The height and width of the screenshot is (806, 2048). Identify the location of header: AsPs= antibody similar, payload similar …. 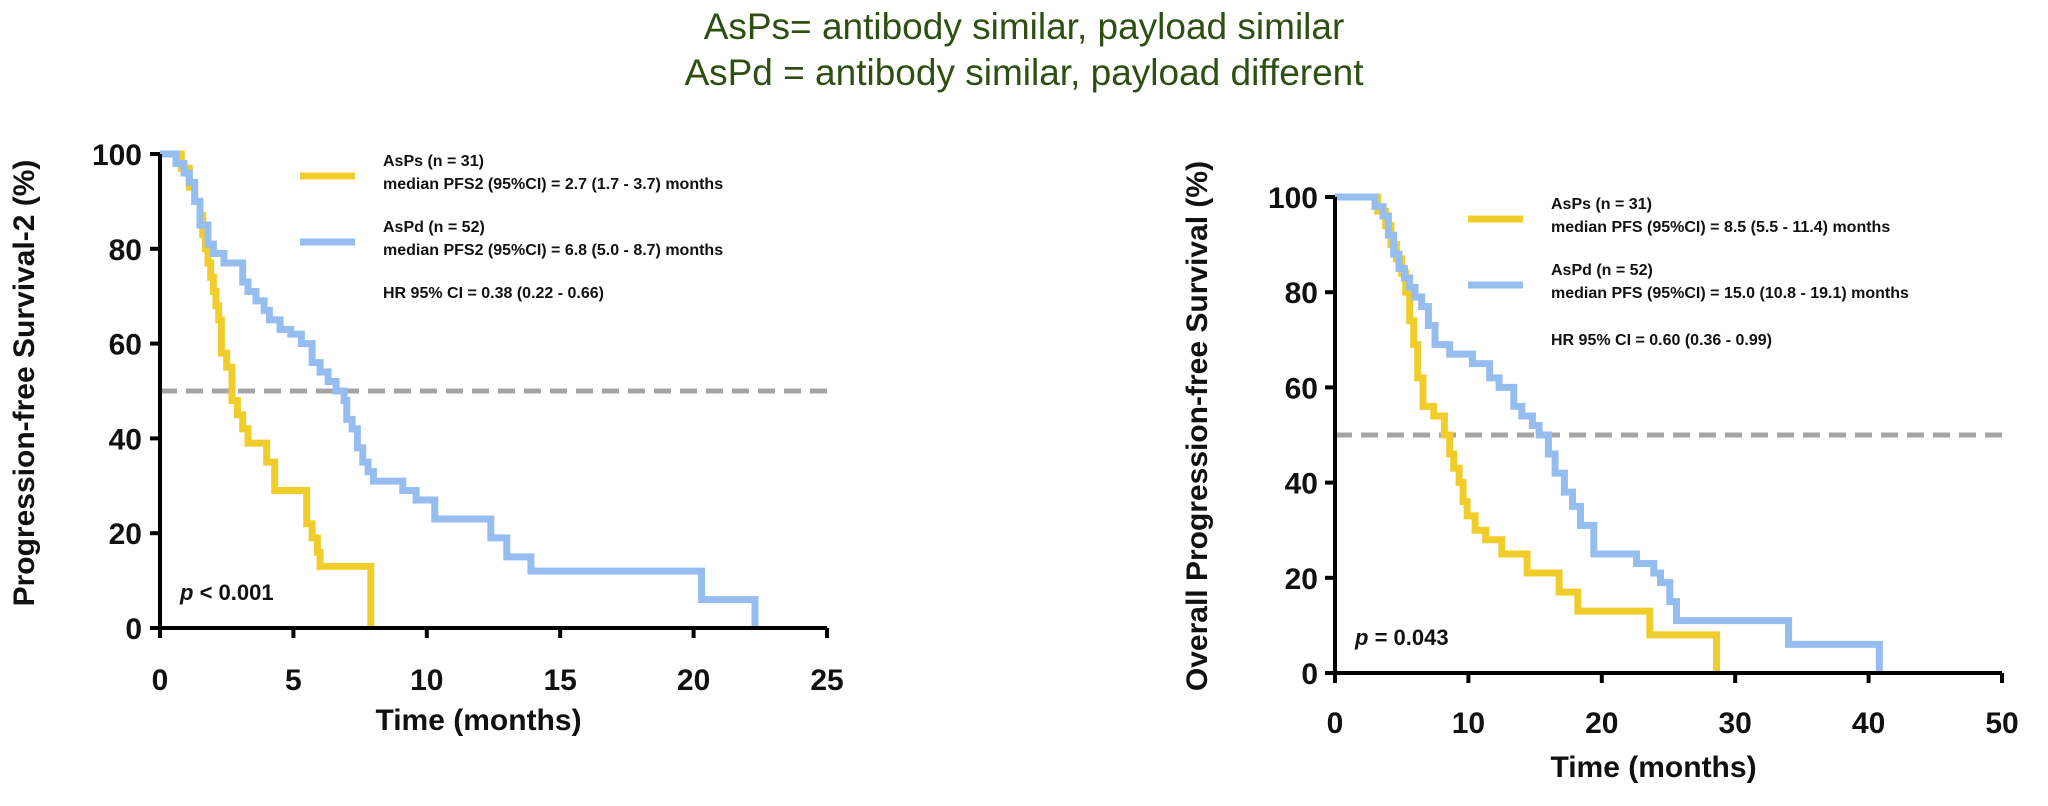
(1024, 50).